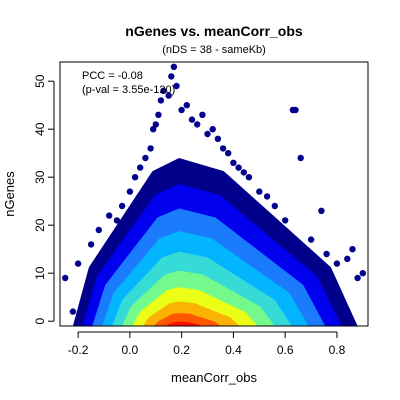  What do you see at coordinates (112, 76) in the screenshot?
I see `pcc-annotation: PCC = -0.08` at bounding box center [112, 76].